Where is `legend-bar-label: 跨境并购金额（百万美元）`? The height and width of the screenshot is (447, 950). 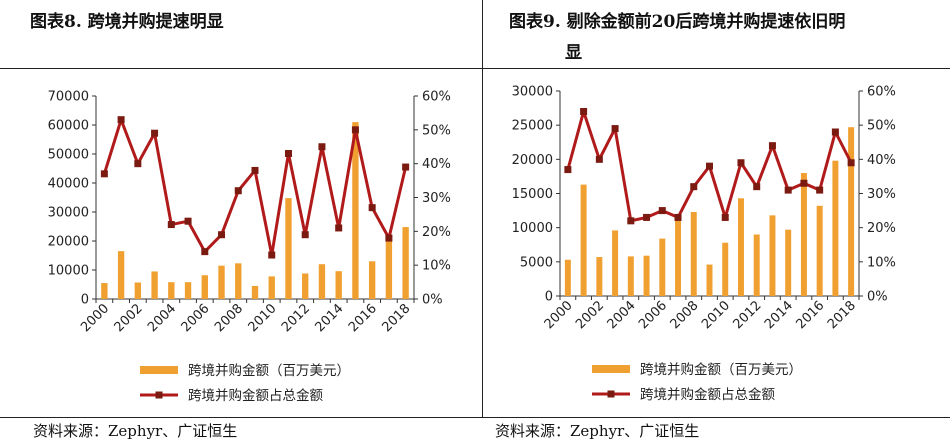 legend-bar-label: 跨境并购金额（百万美元） is located at coordinates (721, 370).